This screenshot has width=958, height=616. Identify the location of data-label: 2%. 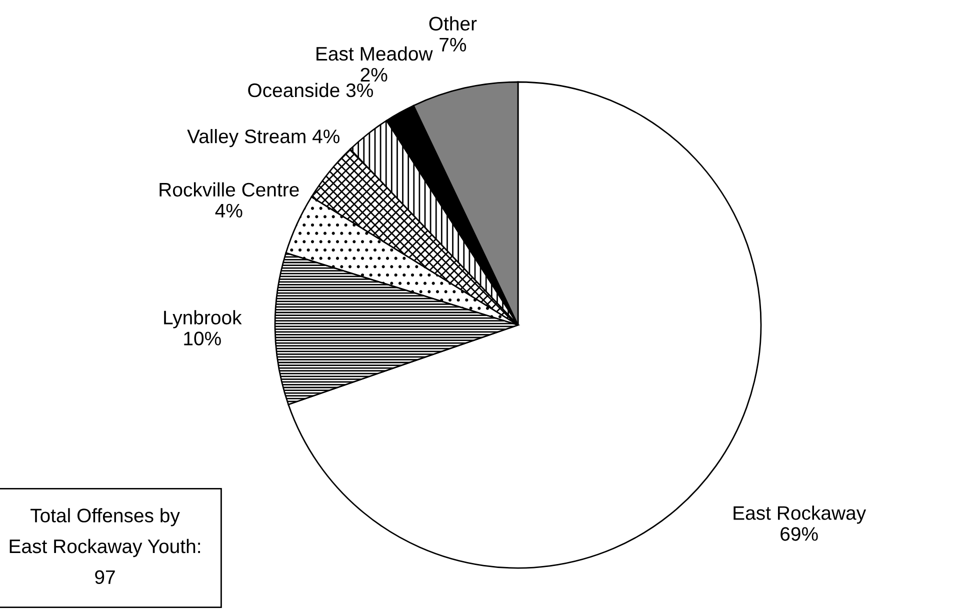
(374, 75).